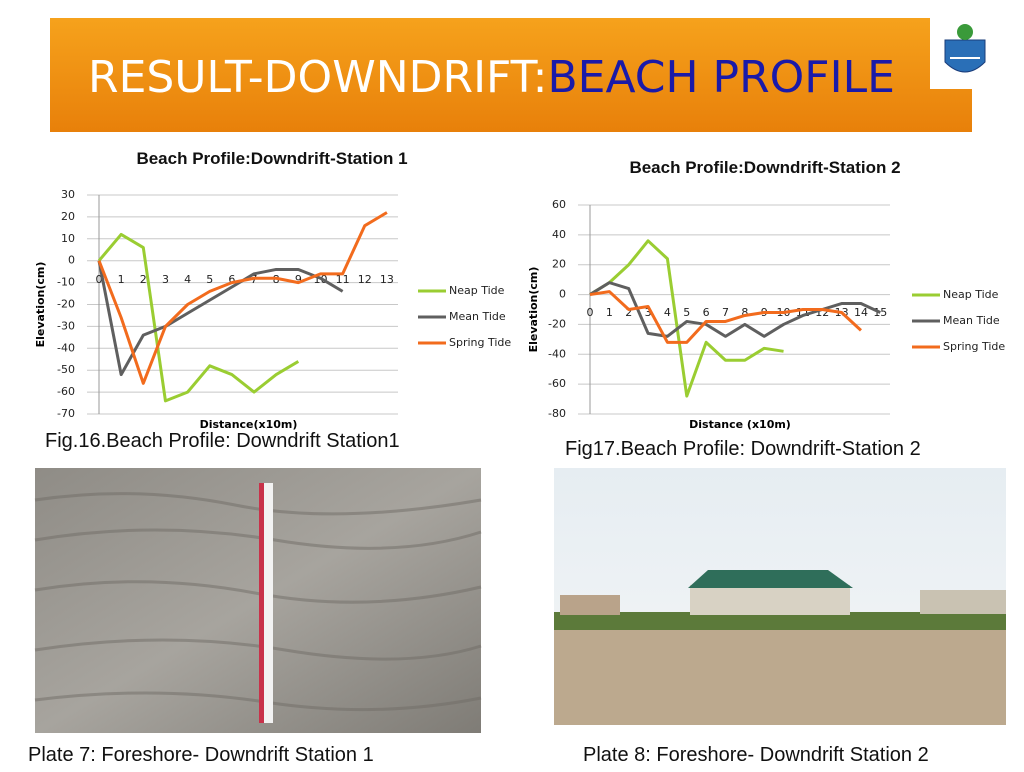 The width and height of the screenshot is (1024, 772). I want to click on y-tick-label: -10, so click(66, 282).